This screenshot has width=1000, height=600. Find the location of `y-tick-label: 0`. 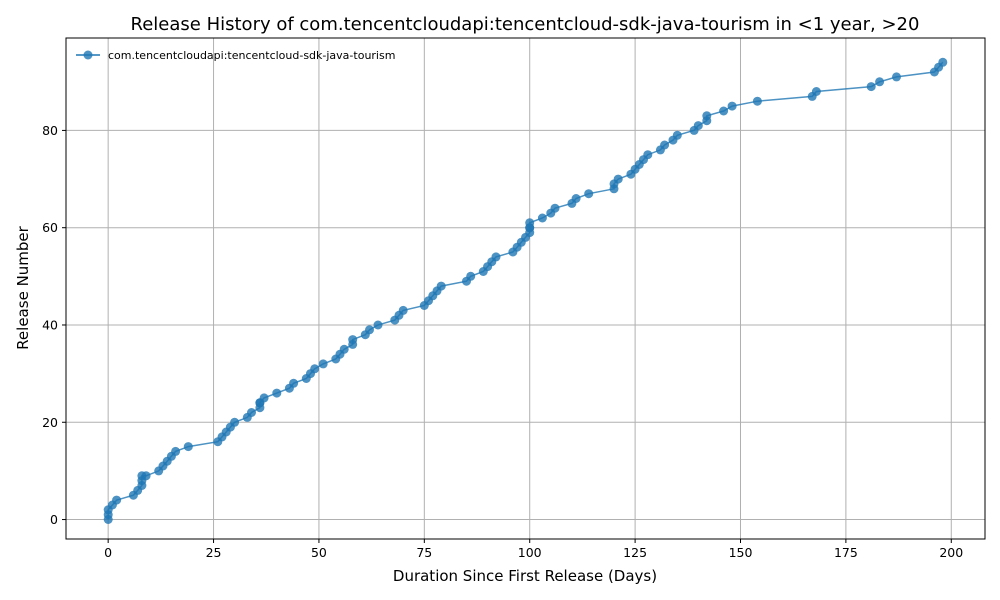

y-tick-label: 0 is located at coordinates (54, 519).